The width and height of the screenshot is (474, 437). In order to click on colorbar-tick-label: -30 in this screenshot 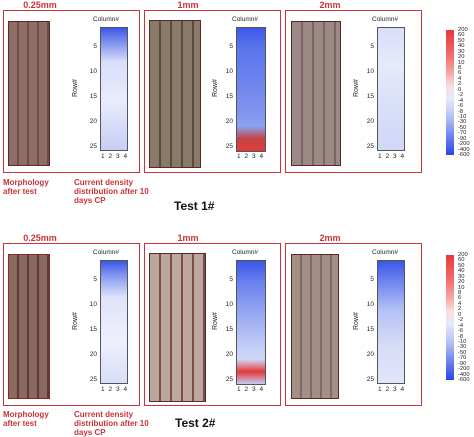, I will do `click(462, 347)`.